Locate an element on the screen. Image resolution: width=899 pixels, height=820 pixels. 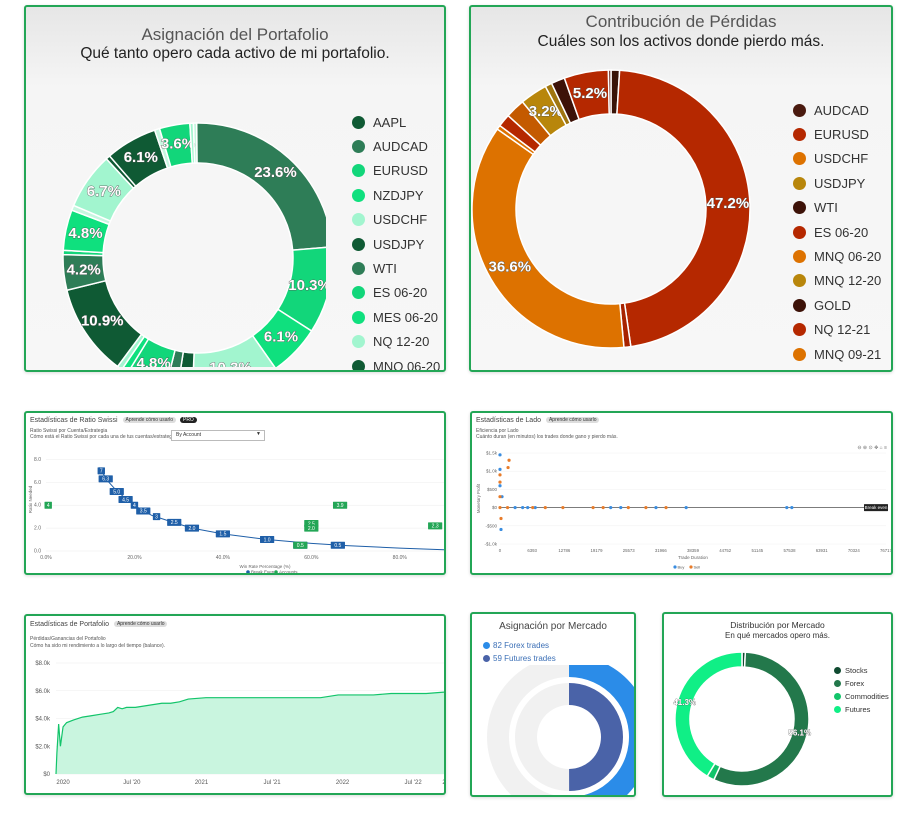
legend-item: NZDJPY is located at coordinates (396, 195).